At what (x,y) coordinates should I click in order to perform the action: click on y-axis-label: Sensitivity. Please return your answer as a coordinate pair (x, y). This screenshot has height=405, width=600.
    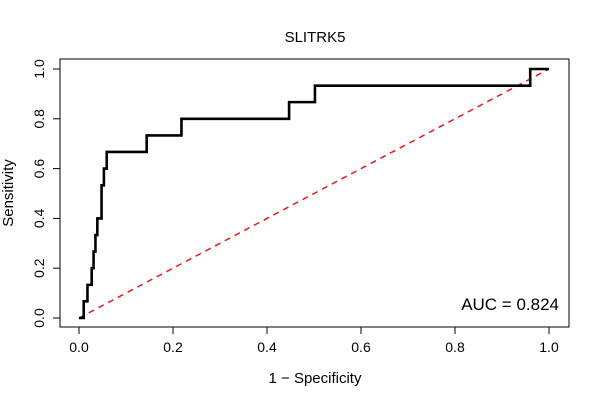
    Looking at the image, I should click on (8, 193).